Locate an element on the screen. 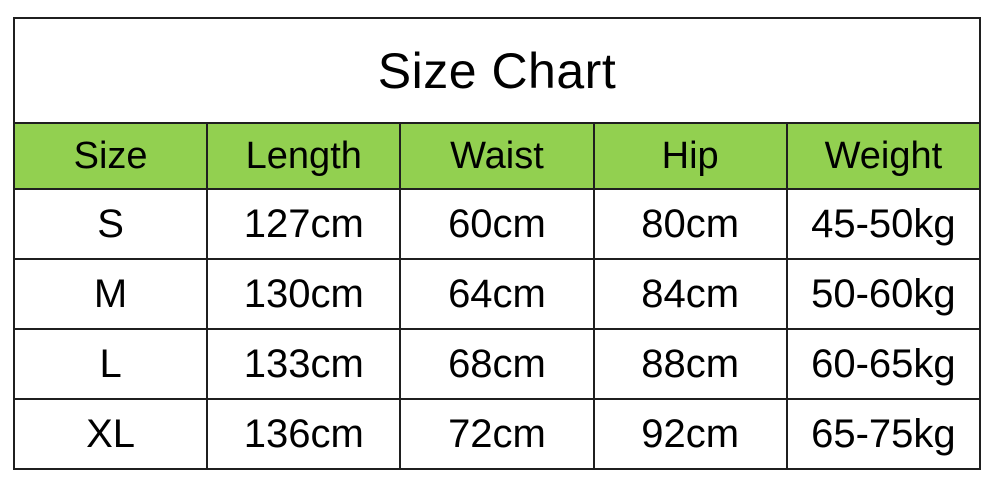 The width and height of the screenshot is (1000, 483). cell-s-size: S is located at coordinates (110, 224).